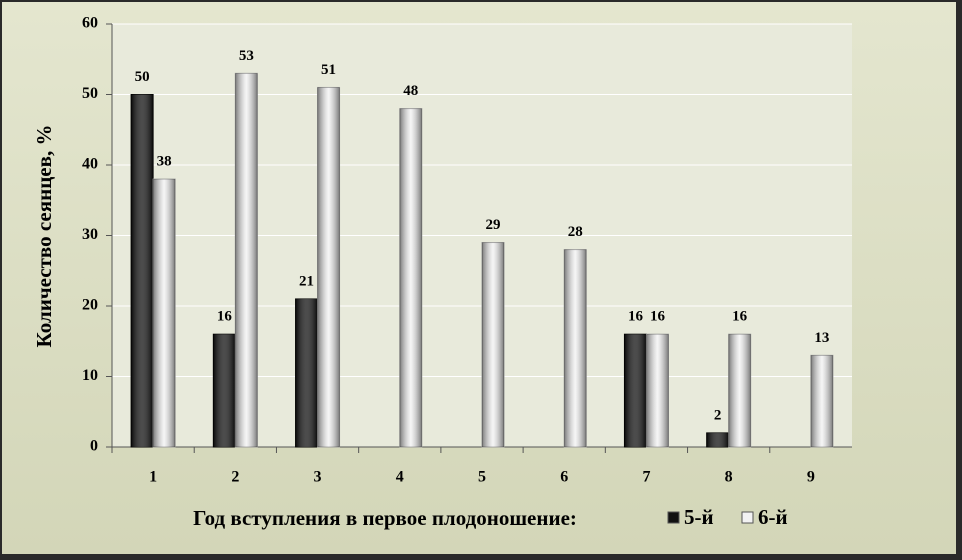  Describe the element at coordinates (94, 446) in the screenshot. I see `y-tick-label: 0` at that location.